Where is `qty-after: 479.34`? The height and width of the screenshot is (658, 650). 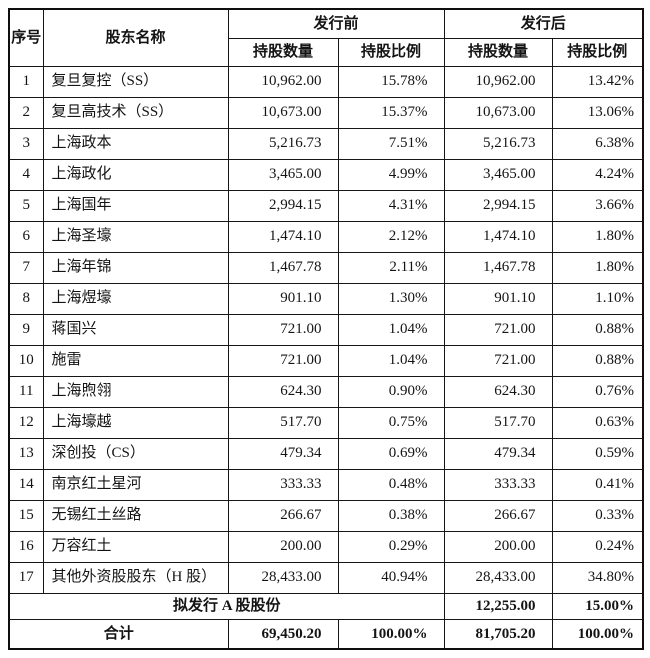 qty-after: 479.34 is located at coordinates (498, 453).